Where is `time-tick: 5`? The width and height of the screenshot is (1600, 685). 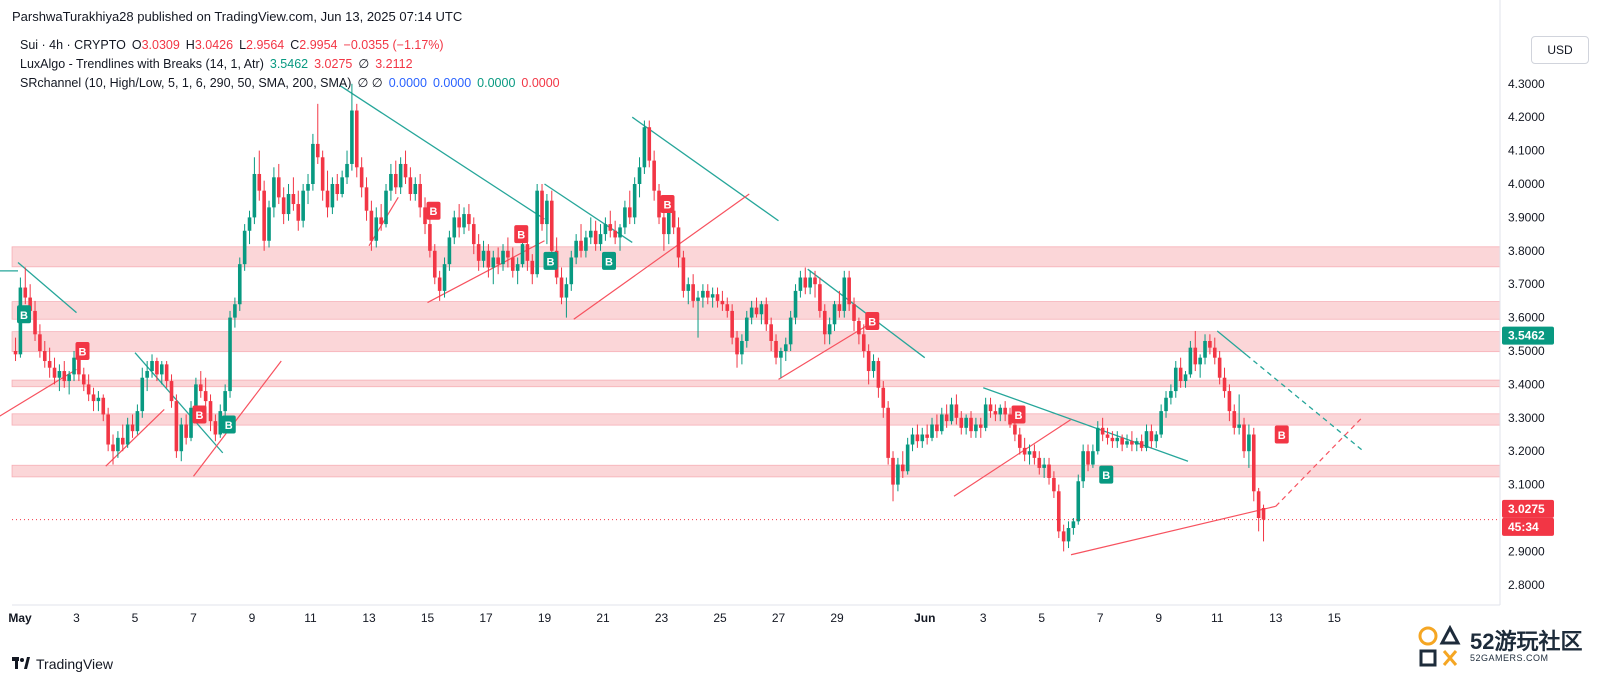 time-tick: 5 is located at coordinates (135, 618).